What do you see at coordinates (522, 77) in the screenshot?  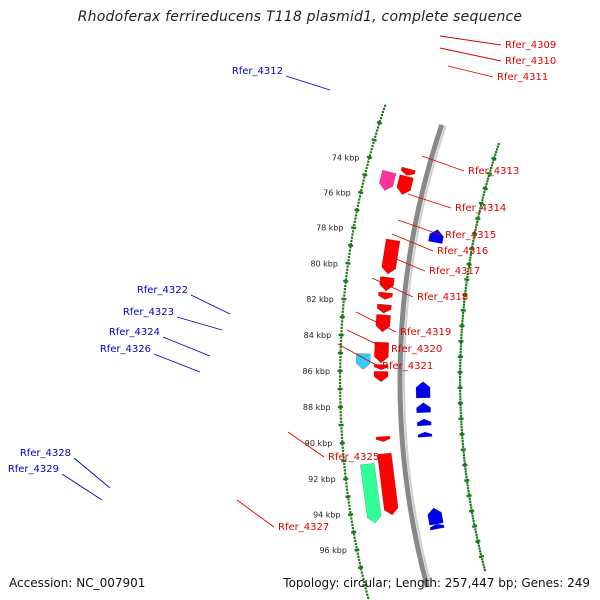 I see `gene-label-rfer-4311: Rfer_4311` at bounding box center [522, 77].